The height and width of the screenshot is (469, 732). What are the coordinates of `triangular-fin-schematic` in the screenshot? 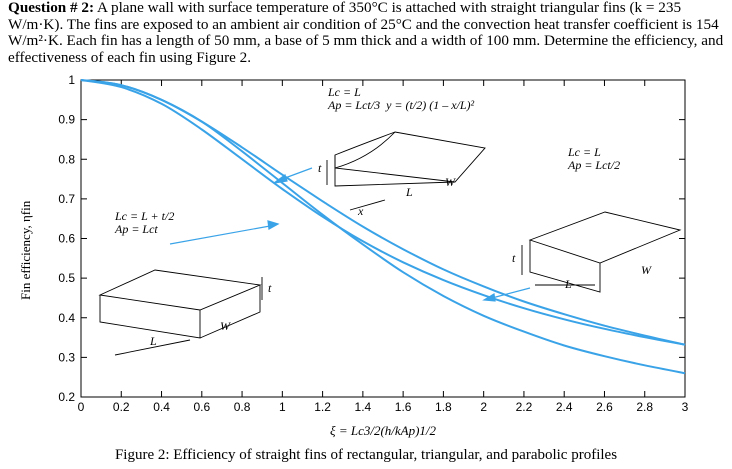 It's located at (406, 171).